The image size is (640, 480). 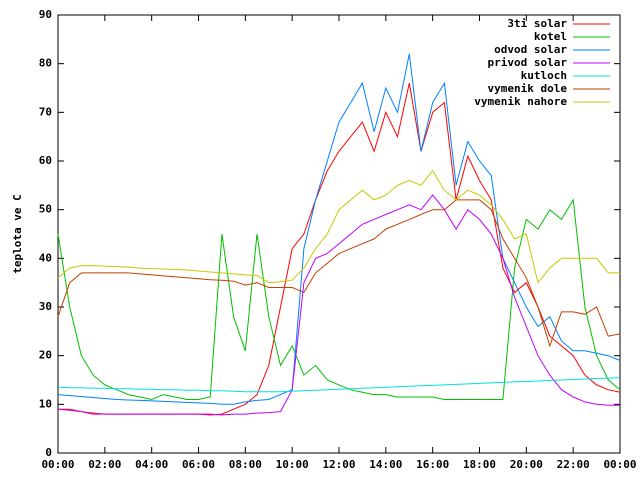 What do you see at coordinates (573, 464) in the screenshot?
I see `x-tick-label: 22:00` at bounding box center [573, 464].